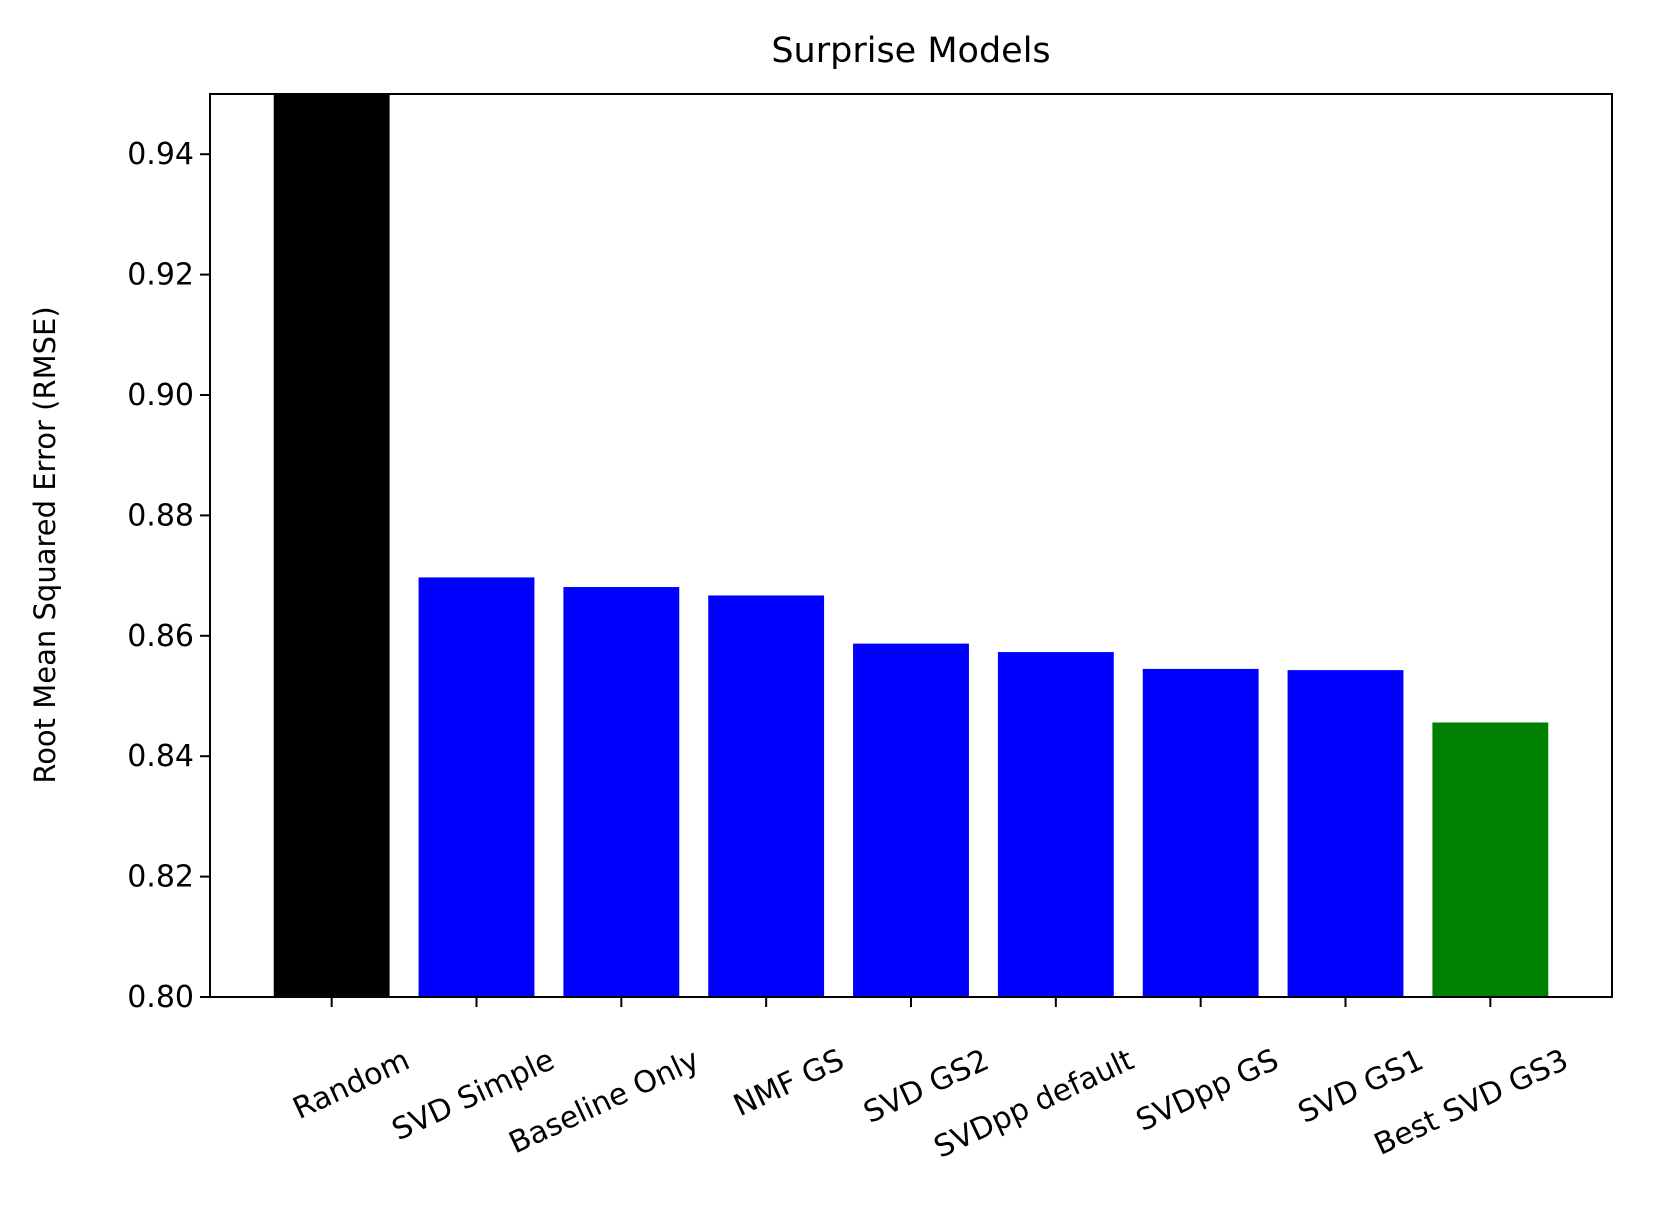 The image size is (1653, 1221). I want to click on y-tick-label: 0.94, so click(160, 154).